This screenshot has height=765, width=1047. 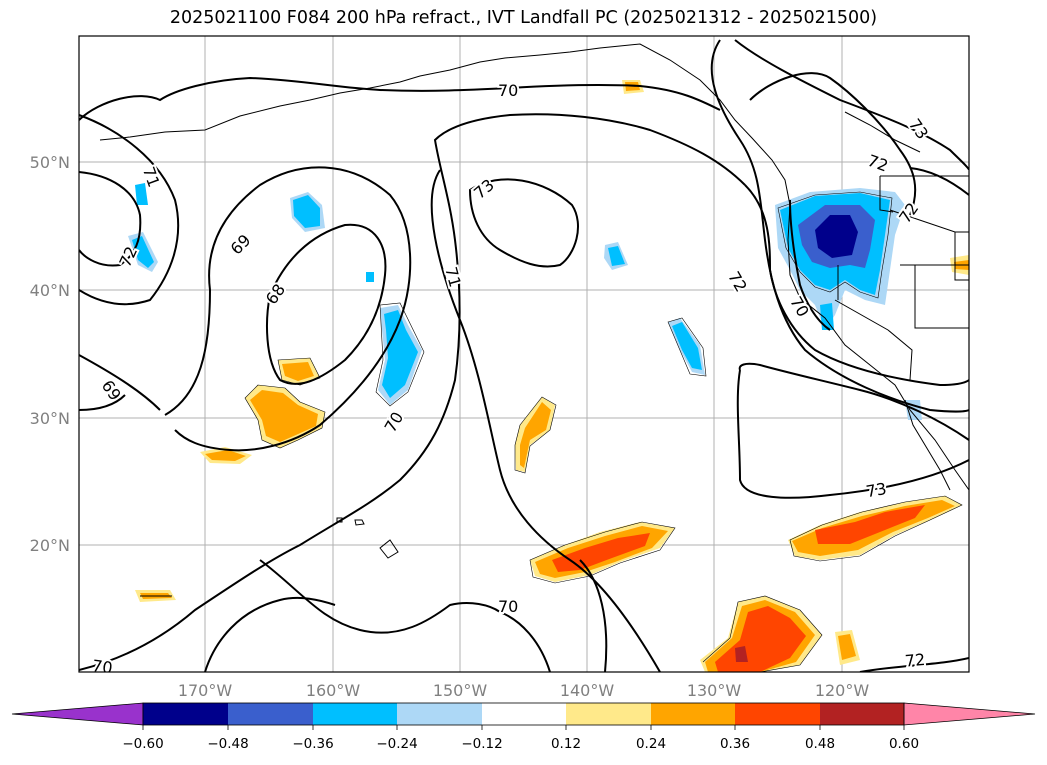 I want to click on lon-label: 150°W, so click(x=460, y=690).